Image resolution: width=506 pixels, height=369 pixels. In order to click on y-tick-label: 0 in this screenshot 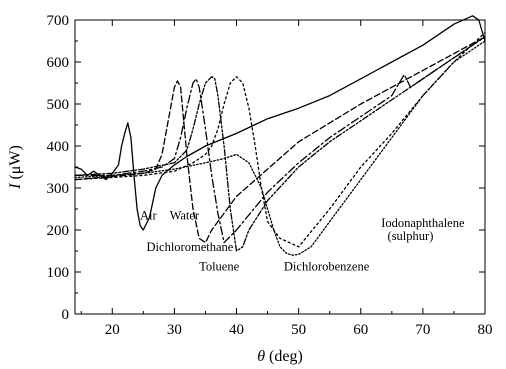, I will do `click(66, 315)`.